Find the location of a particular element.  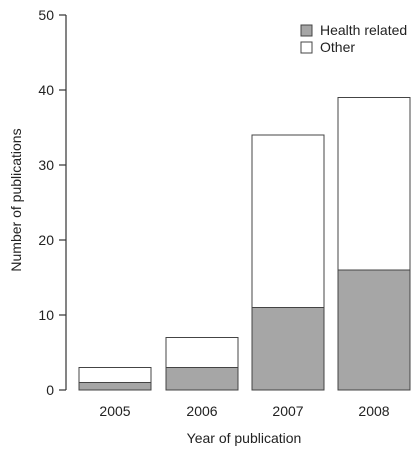

y-tick-label: 30 is located at coordinates (46, 165).